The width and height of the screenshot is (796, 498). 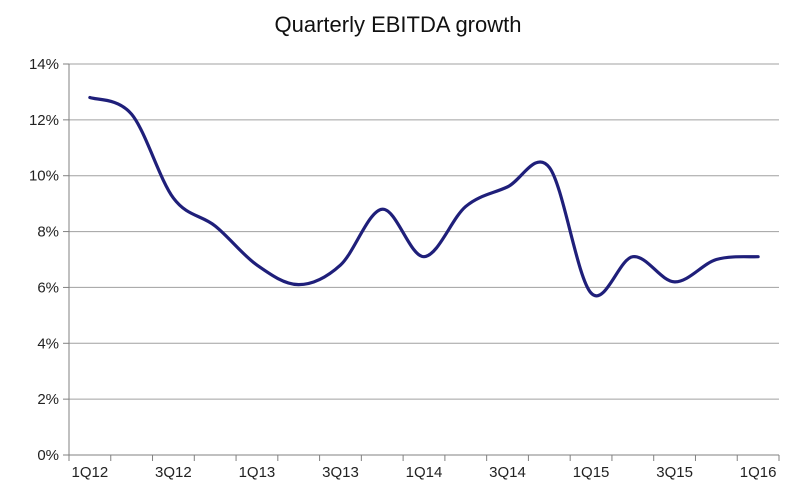 I want to click on y-tick-label: 14%, so click(x=44, y=64).